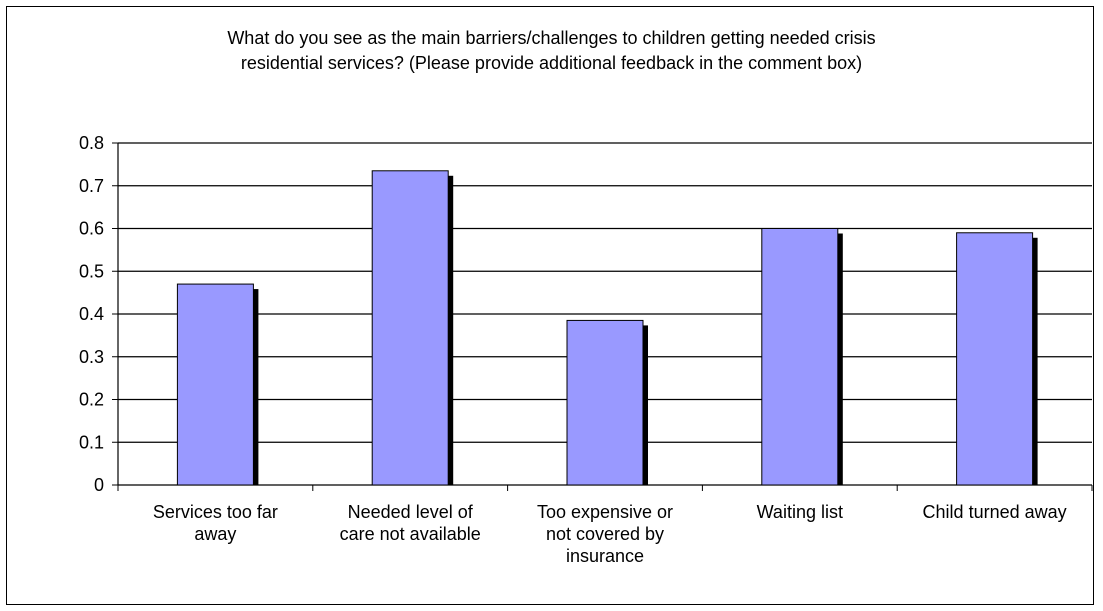 The image size is (1103, 611). I want to click on y-tick-label: 0.4, so click(91, 314).